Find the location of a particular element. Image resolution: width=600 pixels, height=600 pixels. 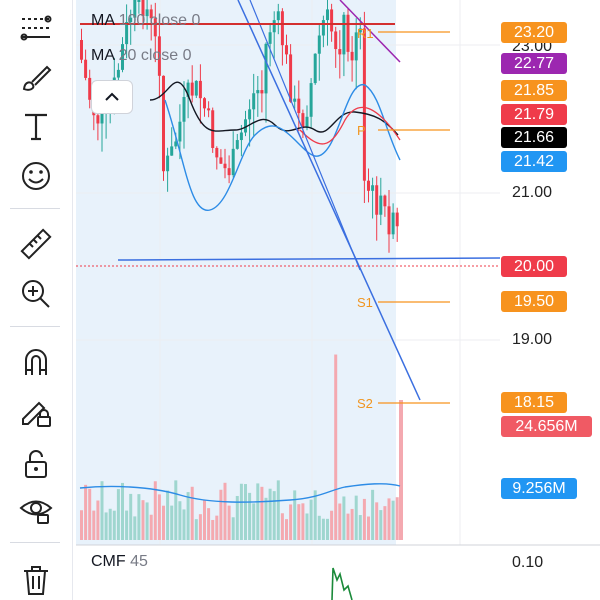

ma20-legend-params: 20 close 0 is located at coordinates (155, 55).